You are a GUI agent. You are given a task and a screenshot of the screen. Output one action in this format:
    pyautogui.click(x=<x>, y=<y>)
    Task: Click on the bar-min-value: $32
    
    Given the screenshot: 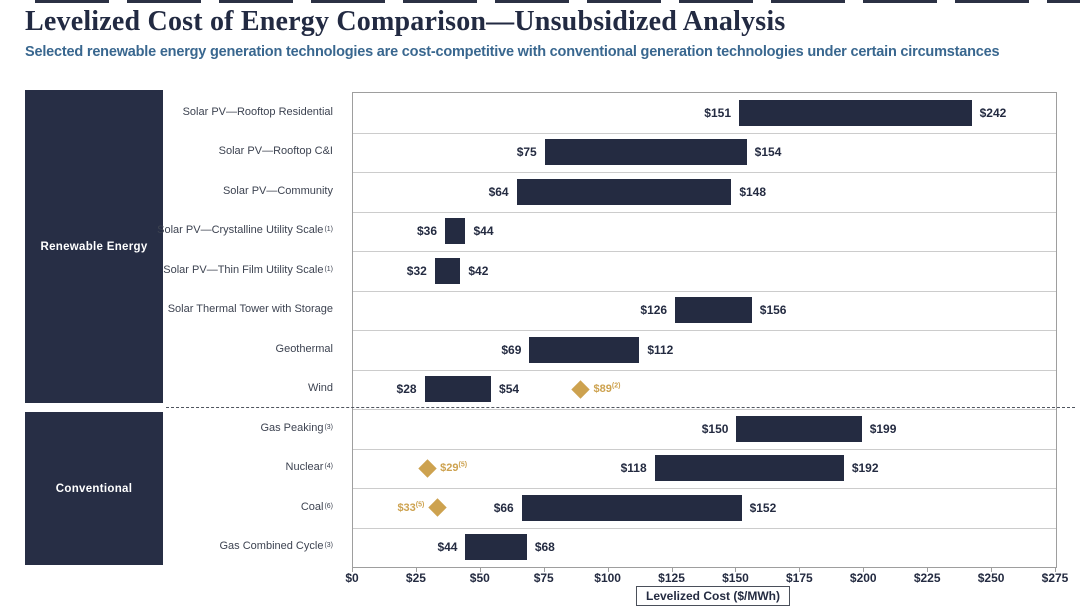 What is the action you would take?
    pyautogui.click(x=416, y=270)
    